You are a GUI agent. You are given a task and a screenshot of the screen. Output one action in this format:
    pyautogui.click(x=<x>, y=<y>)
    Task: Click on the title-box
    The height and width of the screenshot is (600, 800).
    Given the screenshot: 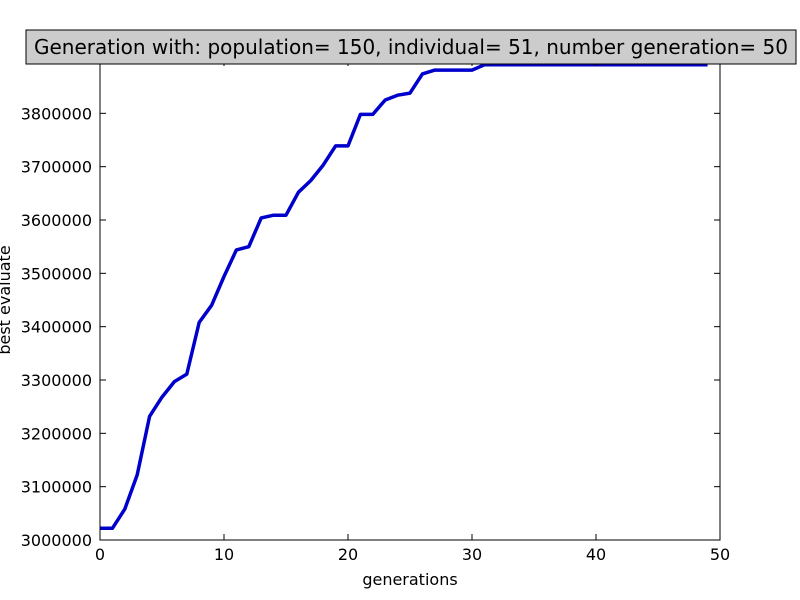 What is the action you would take?
    pyautogui.click(x=411, y=47)
    